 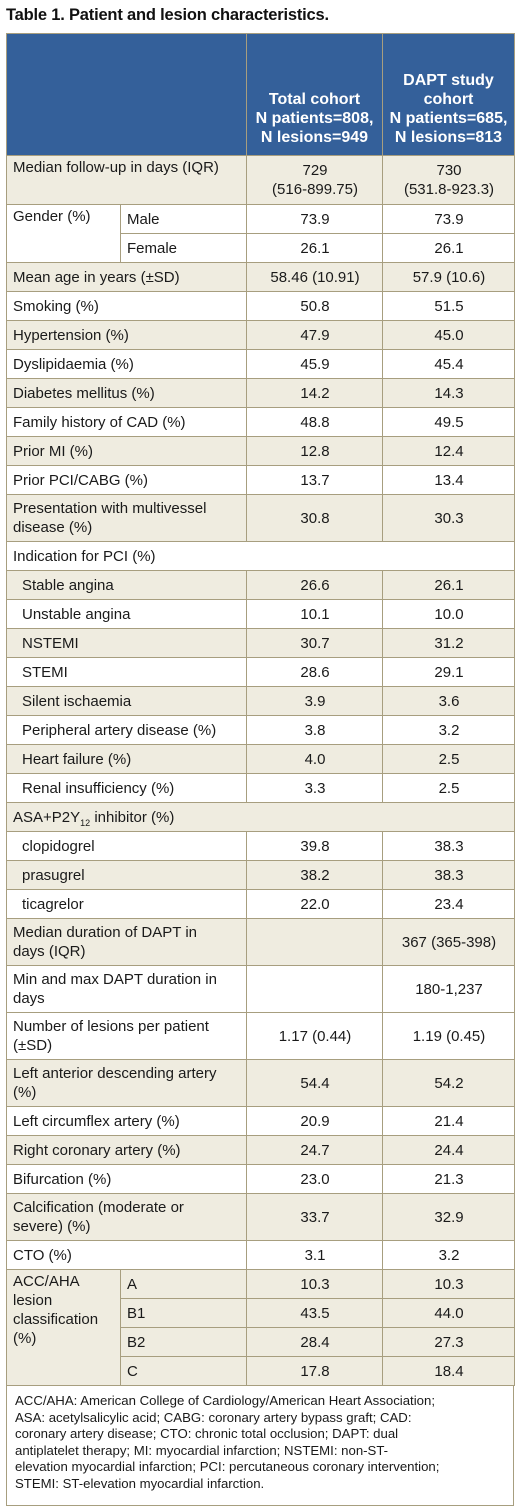 What do you see at coordinates (314, 518) in the screenshot?
I see `total-value: 30.8` at bounding box center [314, 518].